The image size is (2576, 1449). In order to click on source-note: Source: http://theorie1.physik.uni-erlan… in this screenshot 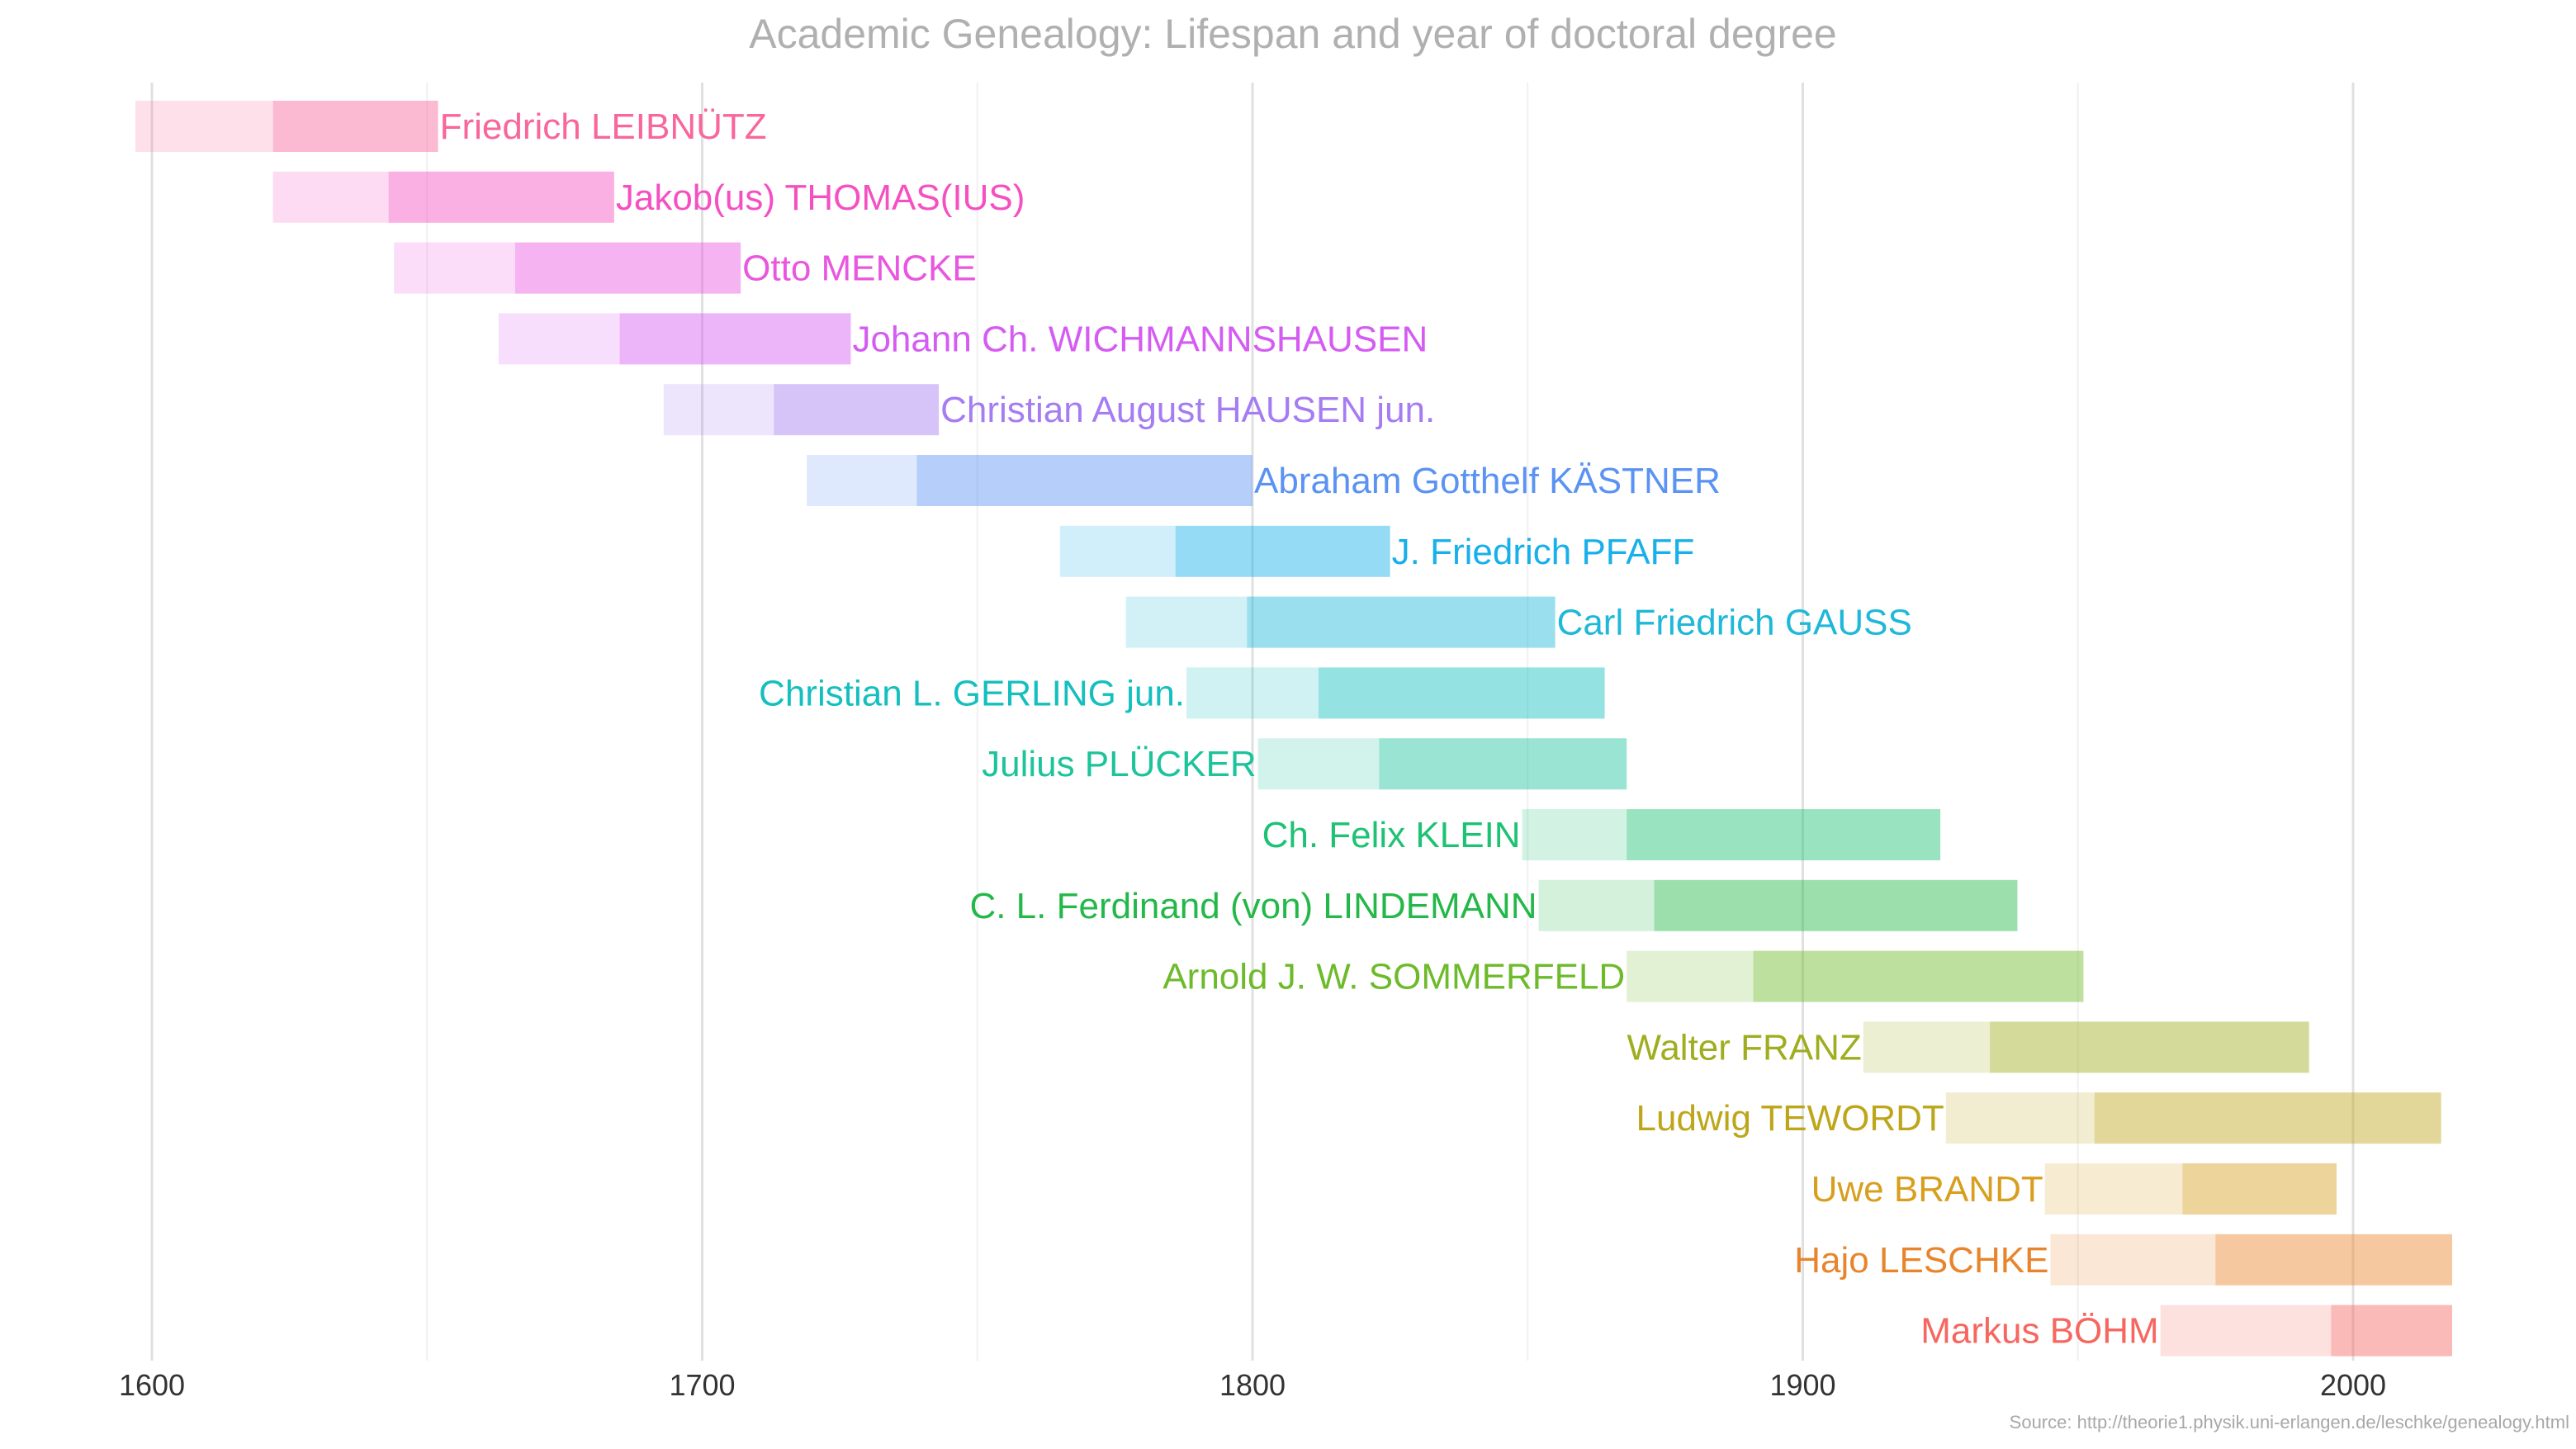, I will do `click(2289, 1422)`.